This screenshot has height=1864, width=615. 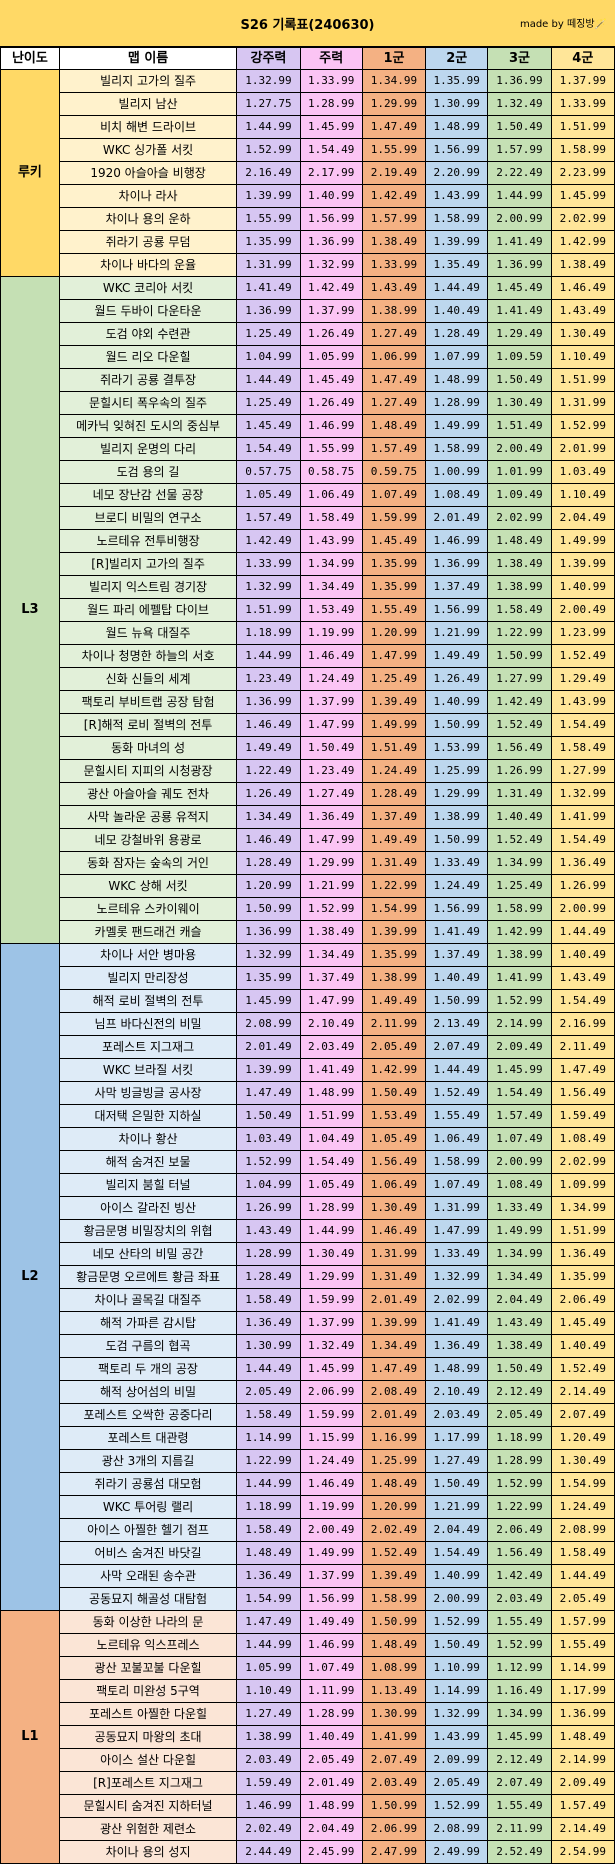 I want to click on map-name-cell: 광산 3개의 지름길, so click(x=148, y=1461).